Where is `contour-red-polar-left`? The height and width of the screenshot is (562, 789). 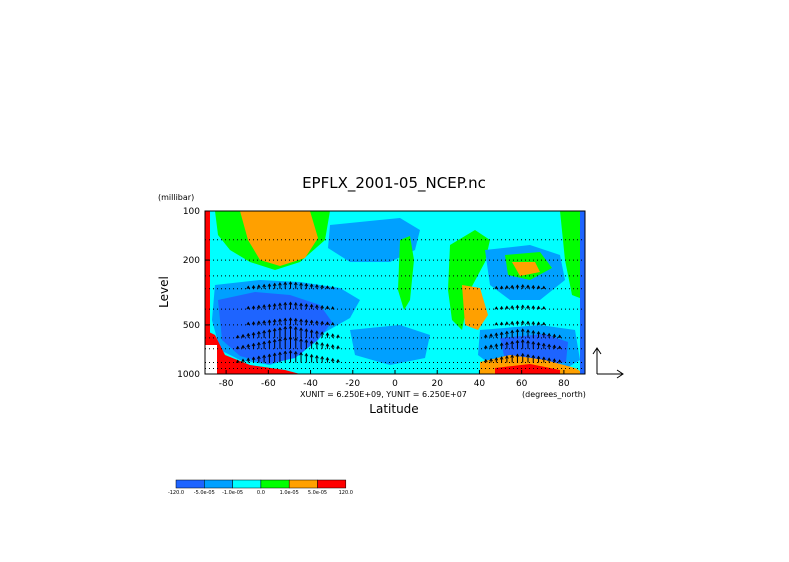
contour-red-polar-left is located at coordinates (207, 292).